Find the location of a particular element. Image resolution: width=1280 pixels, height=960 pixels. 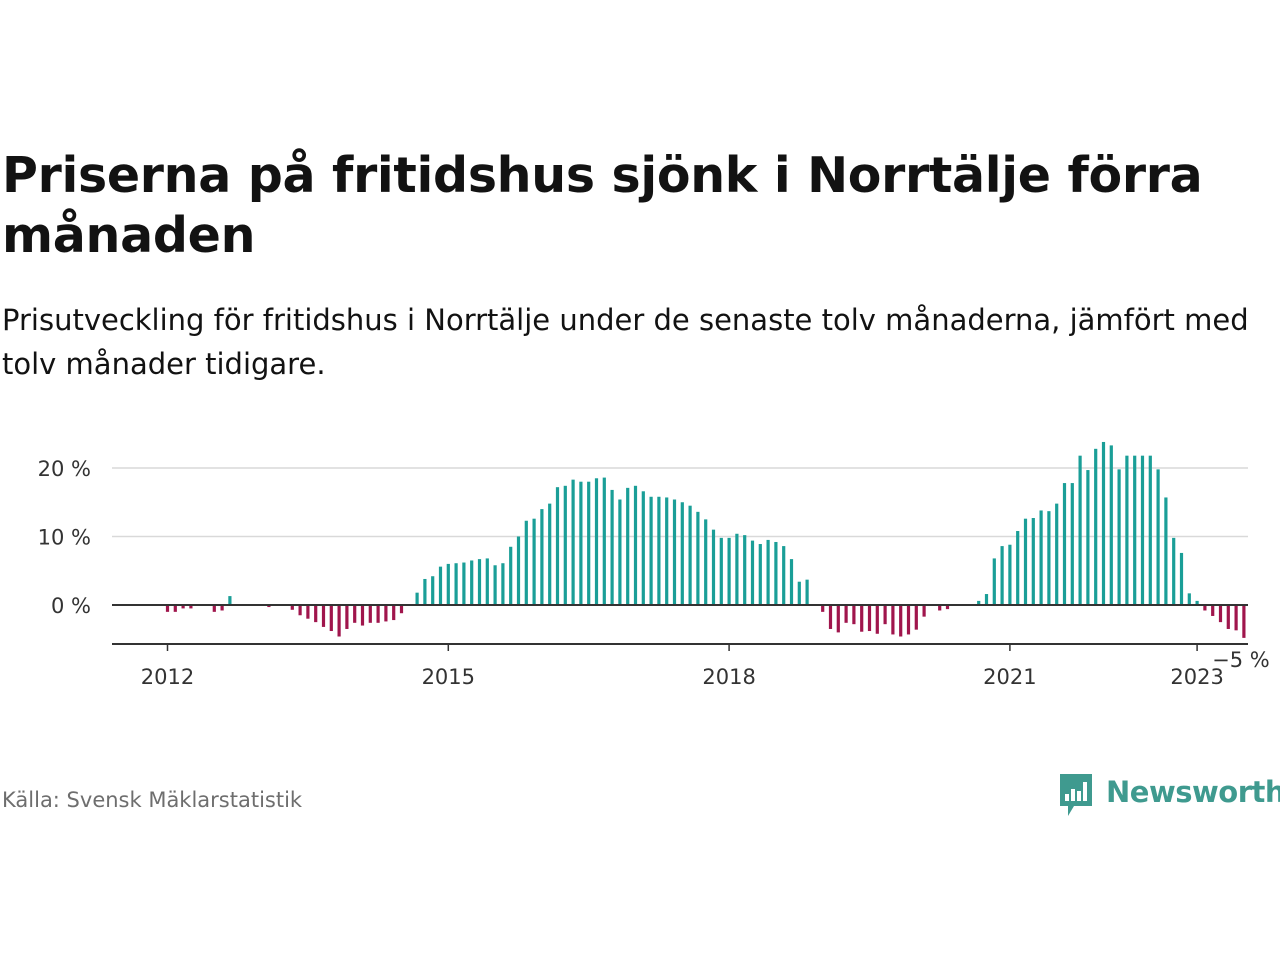

x-tick-label: 2015 is located at coordinates (448, 677).